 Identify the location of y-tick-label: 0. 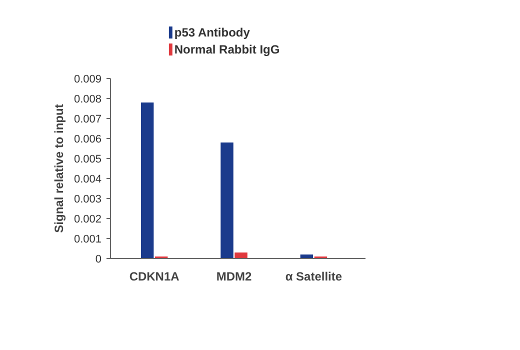
(98, 260).